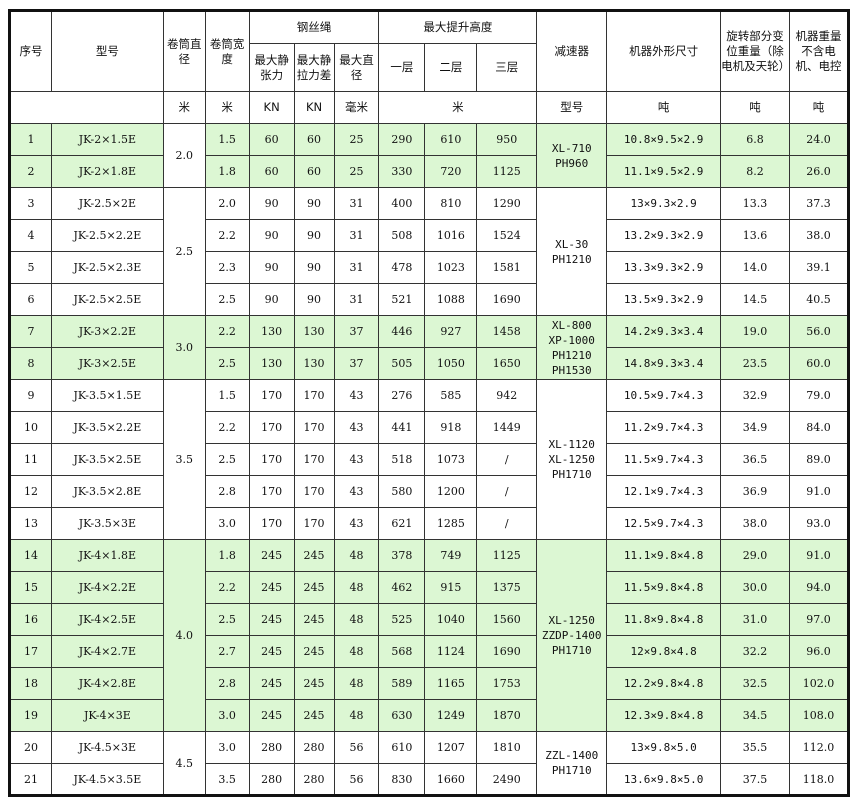 This screenshot has width=850, height=810. Describe the element at coordinates (107, 555) in the screenshot. I see `cell-model: JK-4×1.8E` at that location.